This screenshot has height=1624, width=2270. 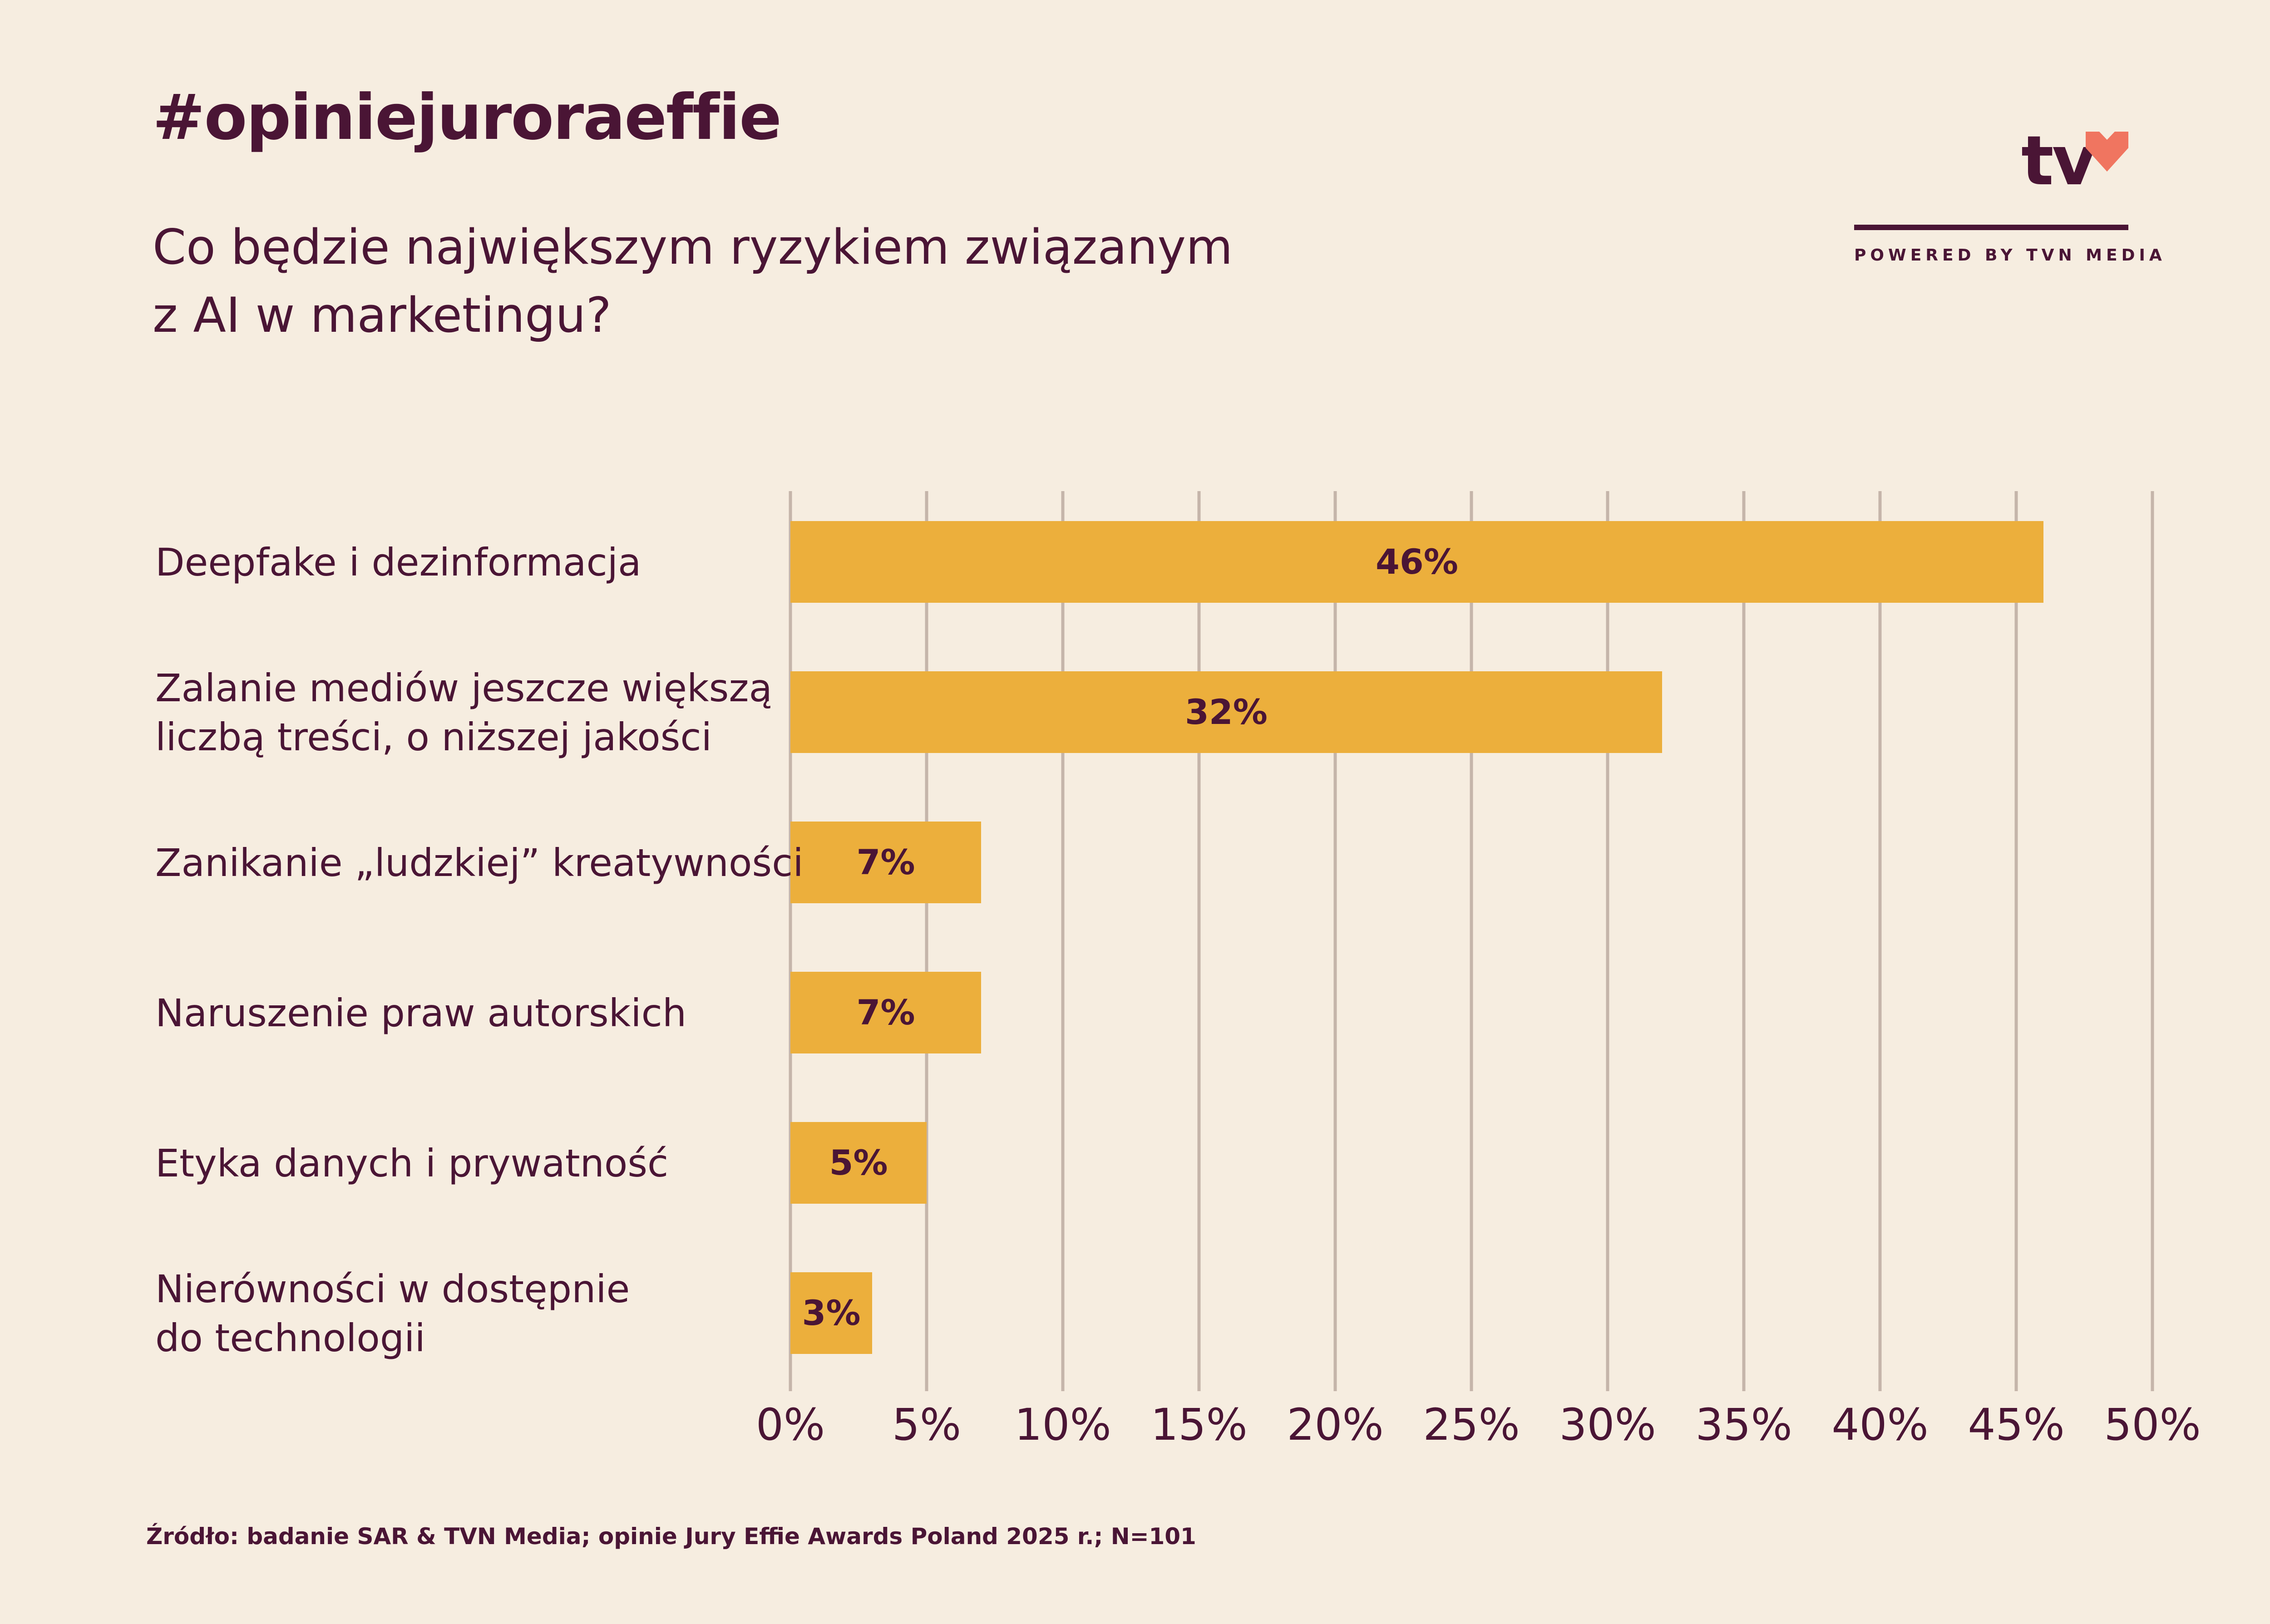 What do you see at coordinates (463, 688) in the screenshot?
I see `category-label: Zalanie mediów jeszcze większą` at bounding box center [463, 688].